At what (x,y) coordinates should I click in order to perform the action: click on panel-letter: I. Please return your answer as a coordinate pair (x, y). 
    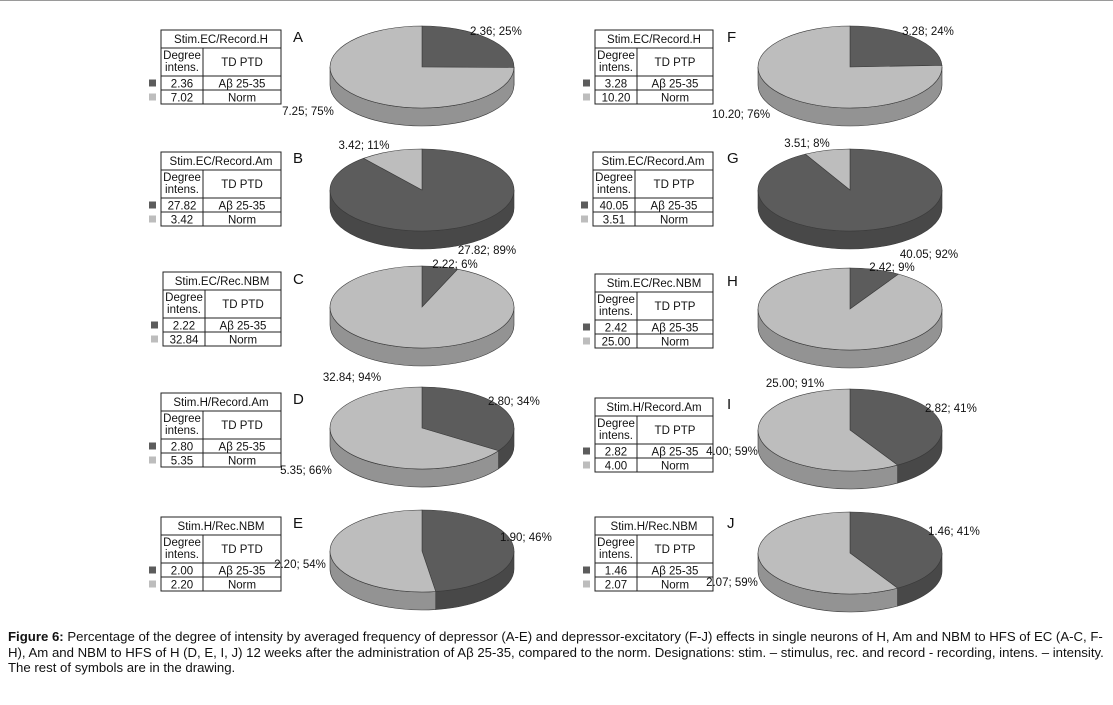
    Looking at the image, I should click on (729, 404).